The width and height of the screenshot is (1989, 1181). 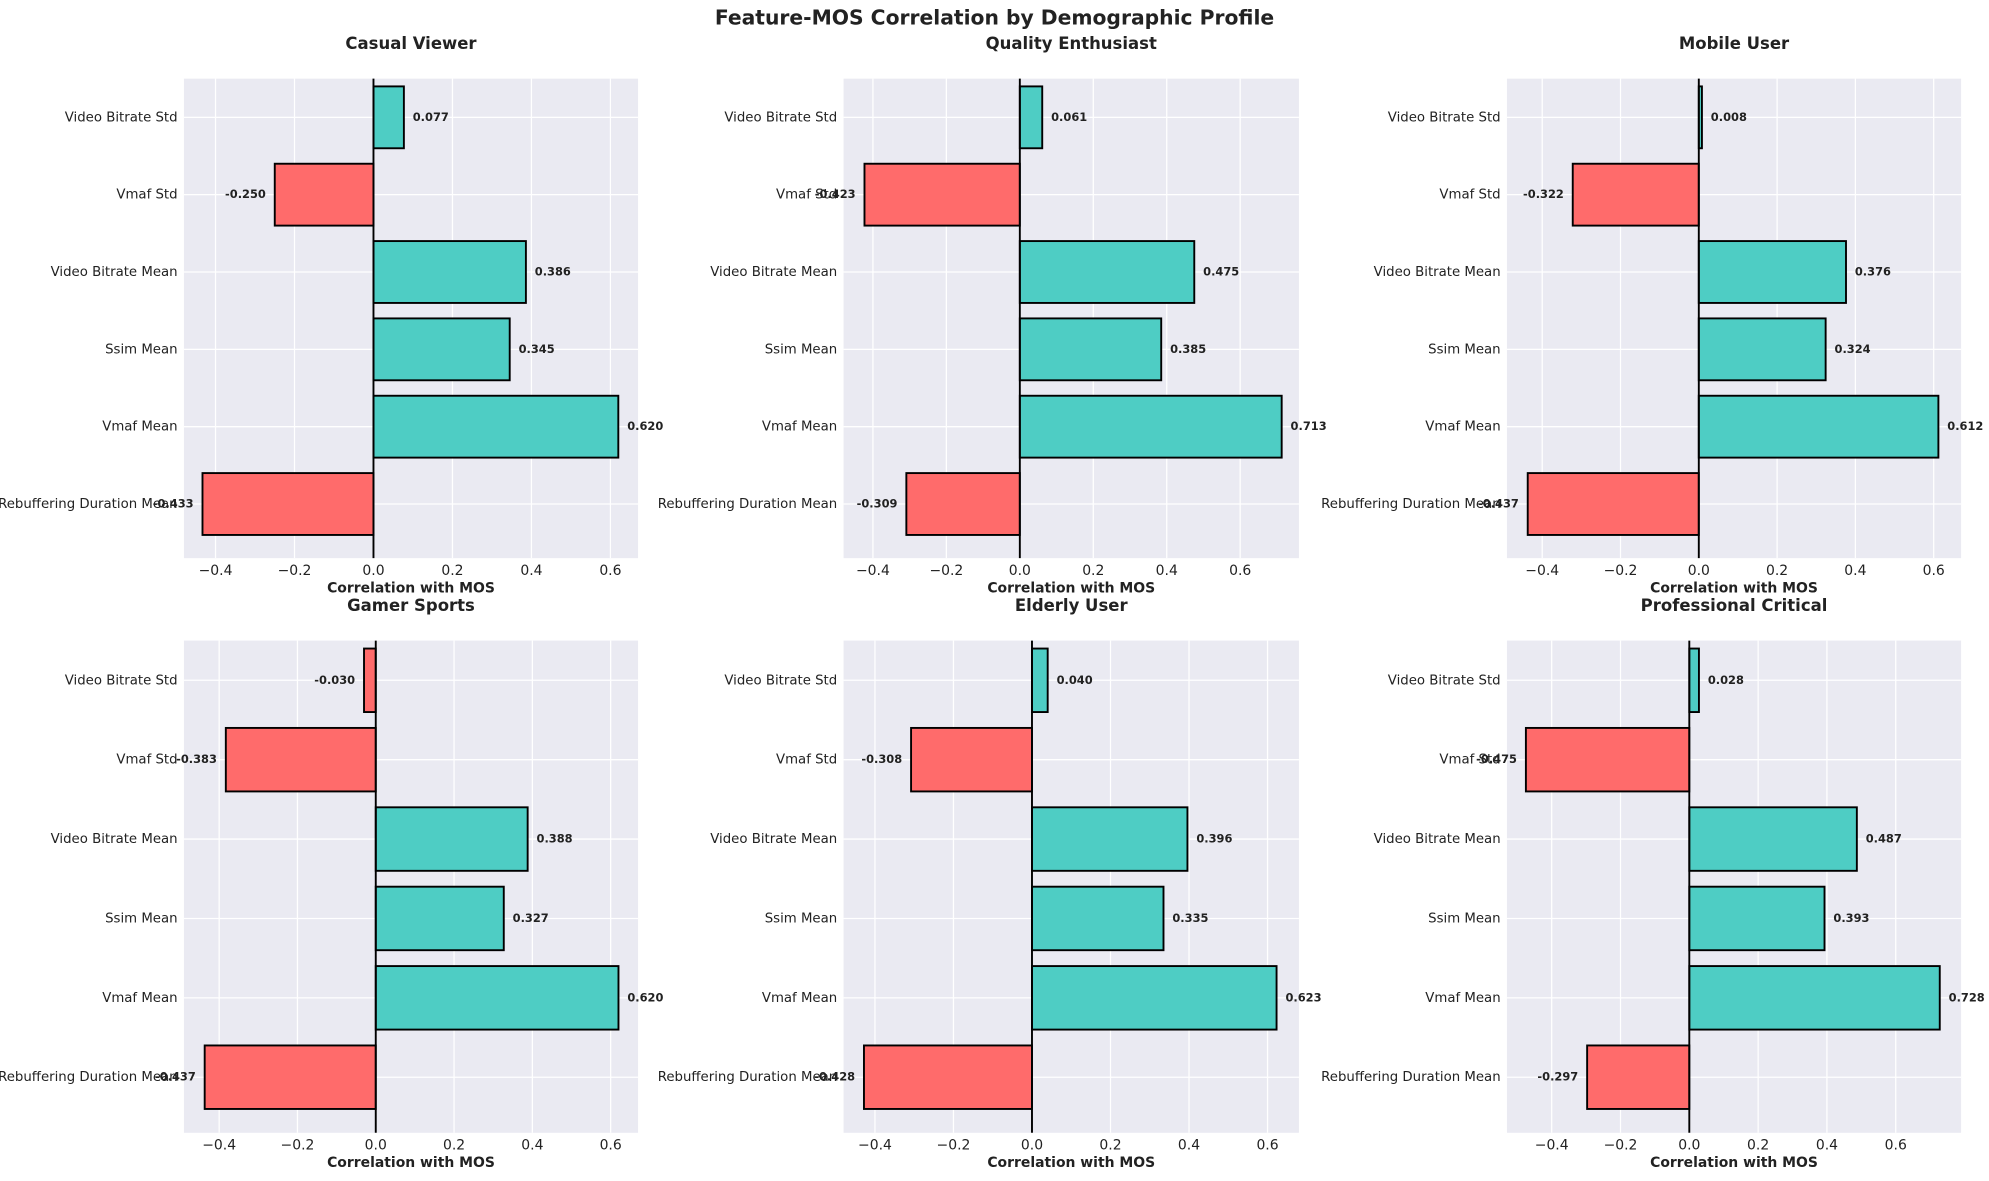 I want to click on value-label: -0.475, so click(x=1496, y=759).